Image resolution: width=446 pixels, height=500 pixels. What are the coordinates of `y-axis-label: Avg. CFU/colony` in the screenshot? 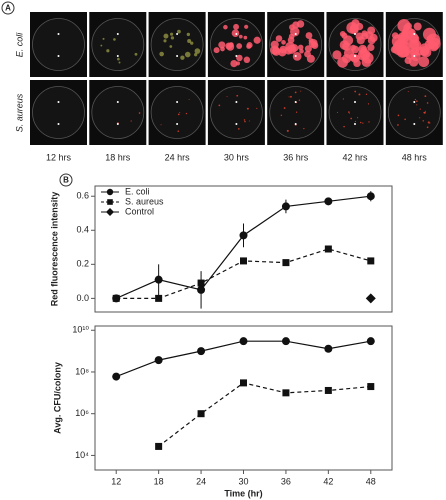 It's located at (57, 398).